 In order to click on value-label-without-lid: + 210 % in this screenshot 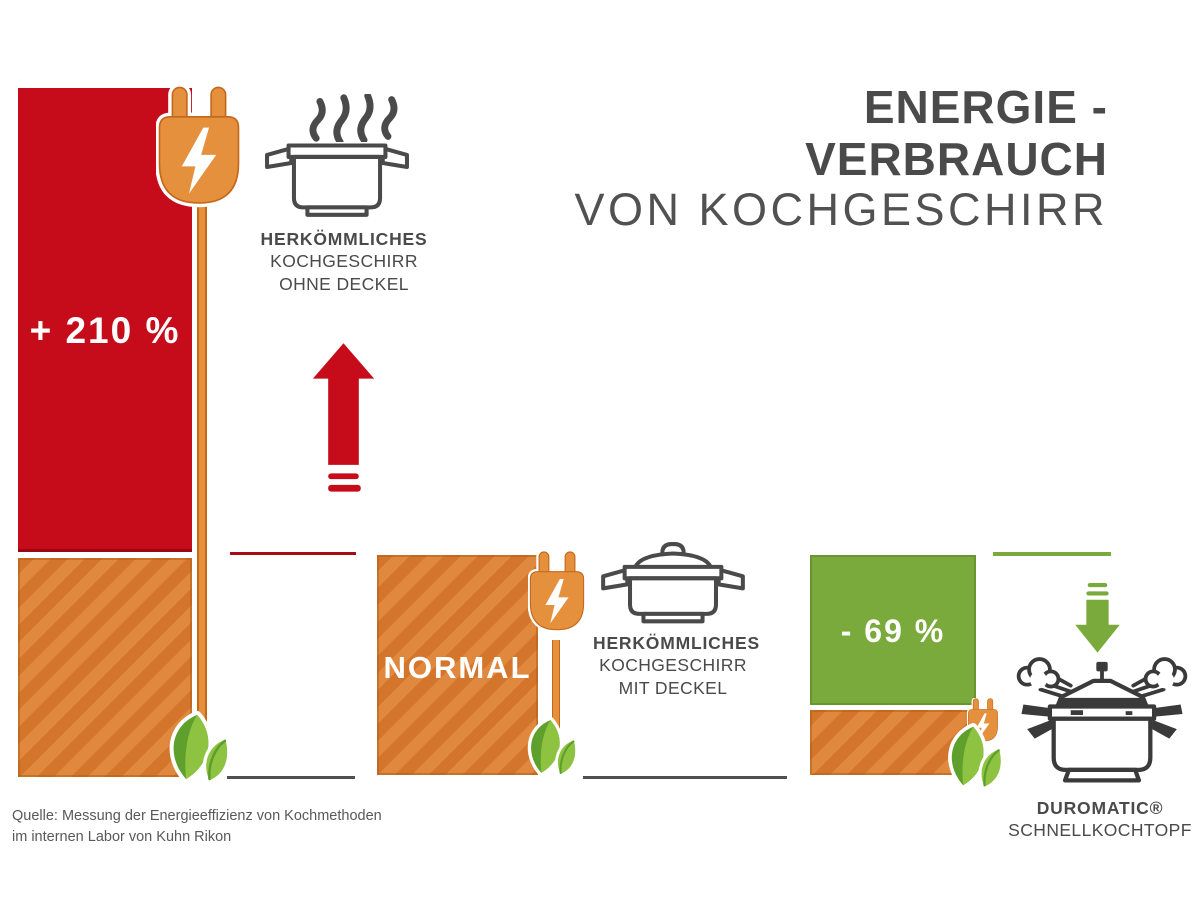, I will do `click(105, 330)`.